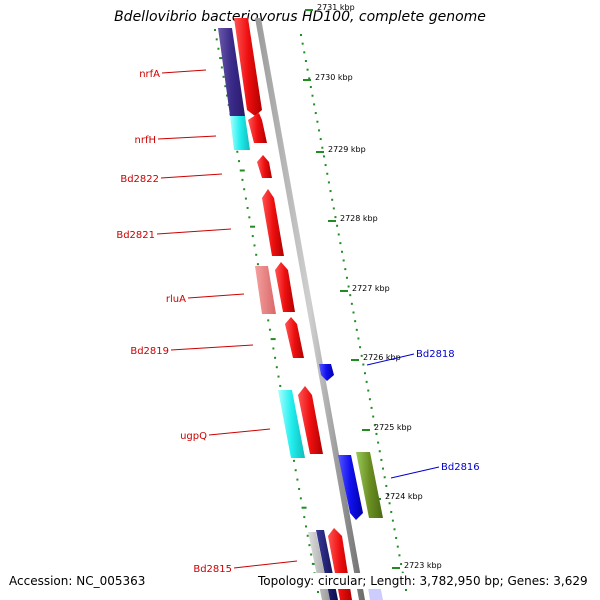 The height and width of the screenshot is (600, 600). I want to click on Bd2819-cds, so click(294, 337).